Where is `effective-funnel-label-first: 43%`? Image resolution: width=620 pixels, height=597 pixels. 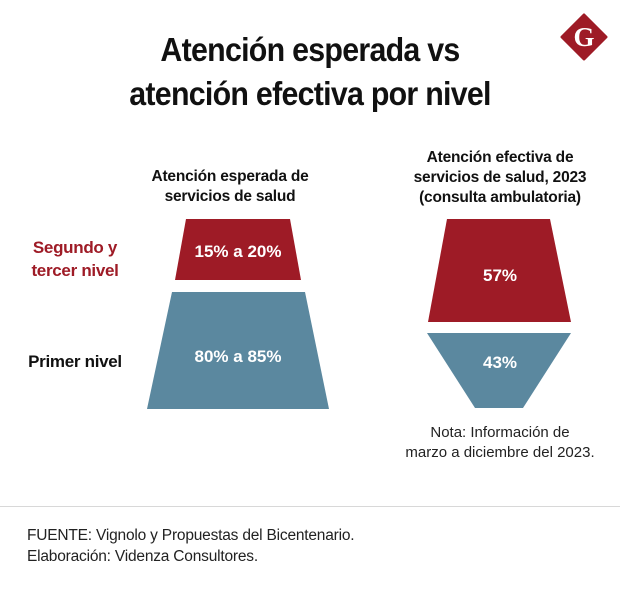 effective-funnel-label-first: 43% is located at coordinates (500, 362).